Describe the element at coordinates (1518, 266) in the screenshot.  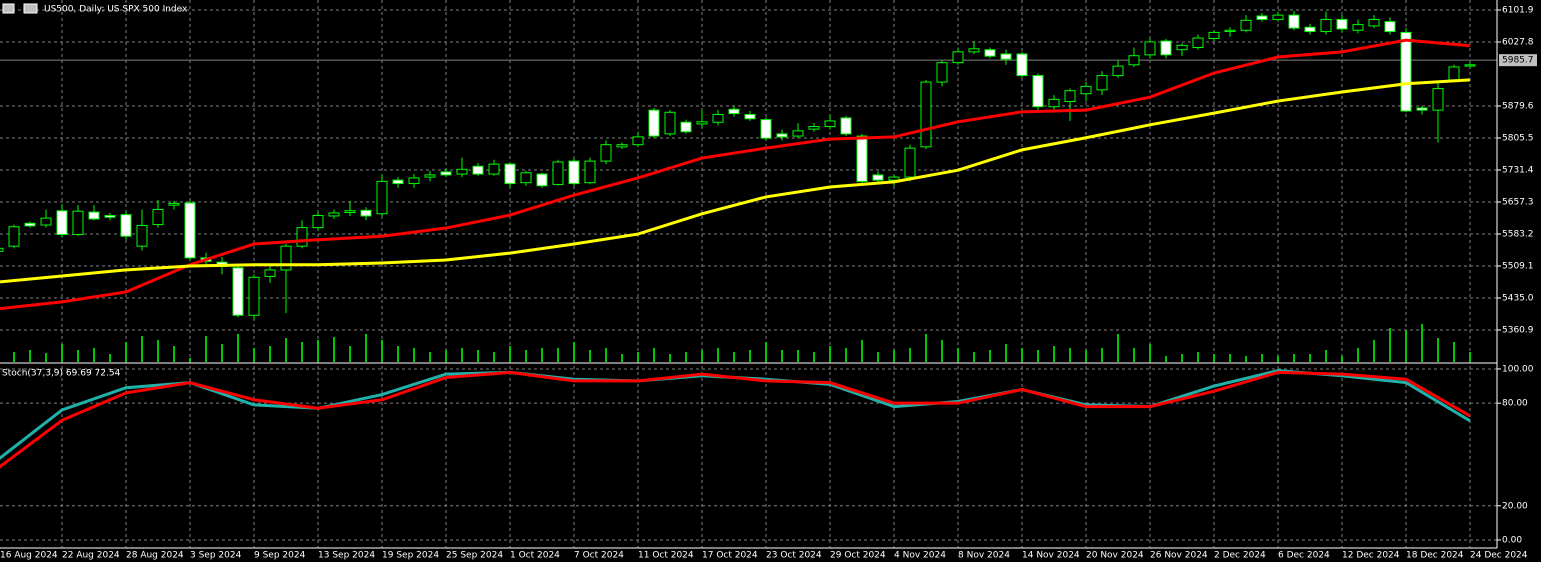
I see `y-tick-label: 5509.1` at that location.